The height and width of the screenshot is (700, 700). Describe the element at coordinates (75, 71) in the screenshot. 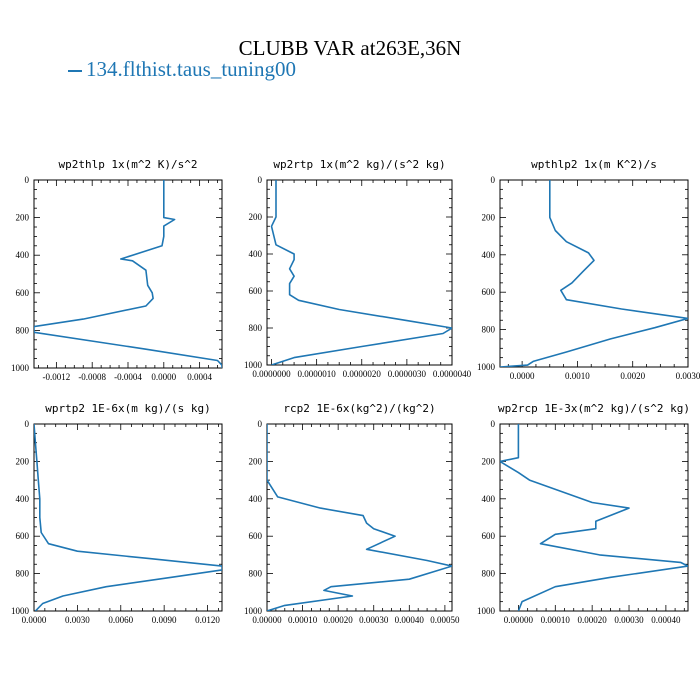

I see `legend-line-swatch` at that location.